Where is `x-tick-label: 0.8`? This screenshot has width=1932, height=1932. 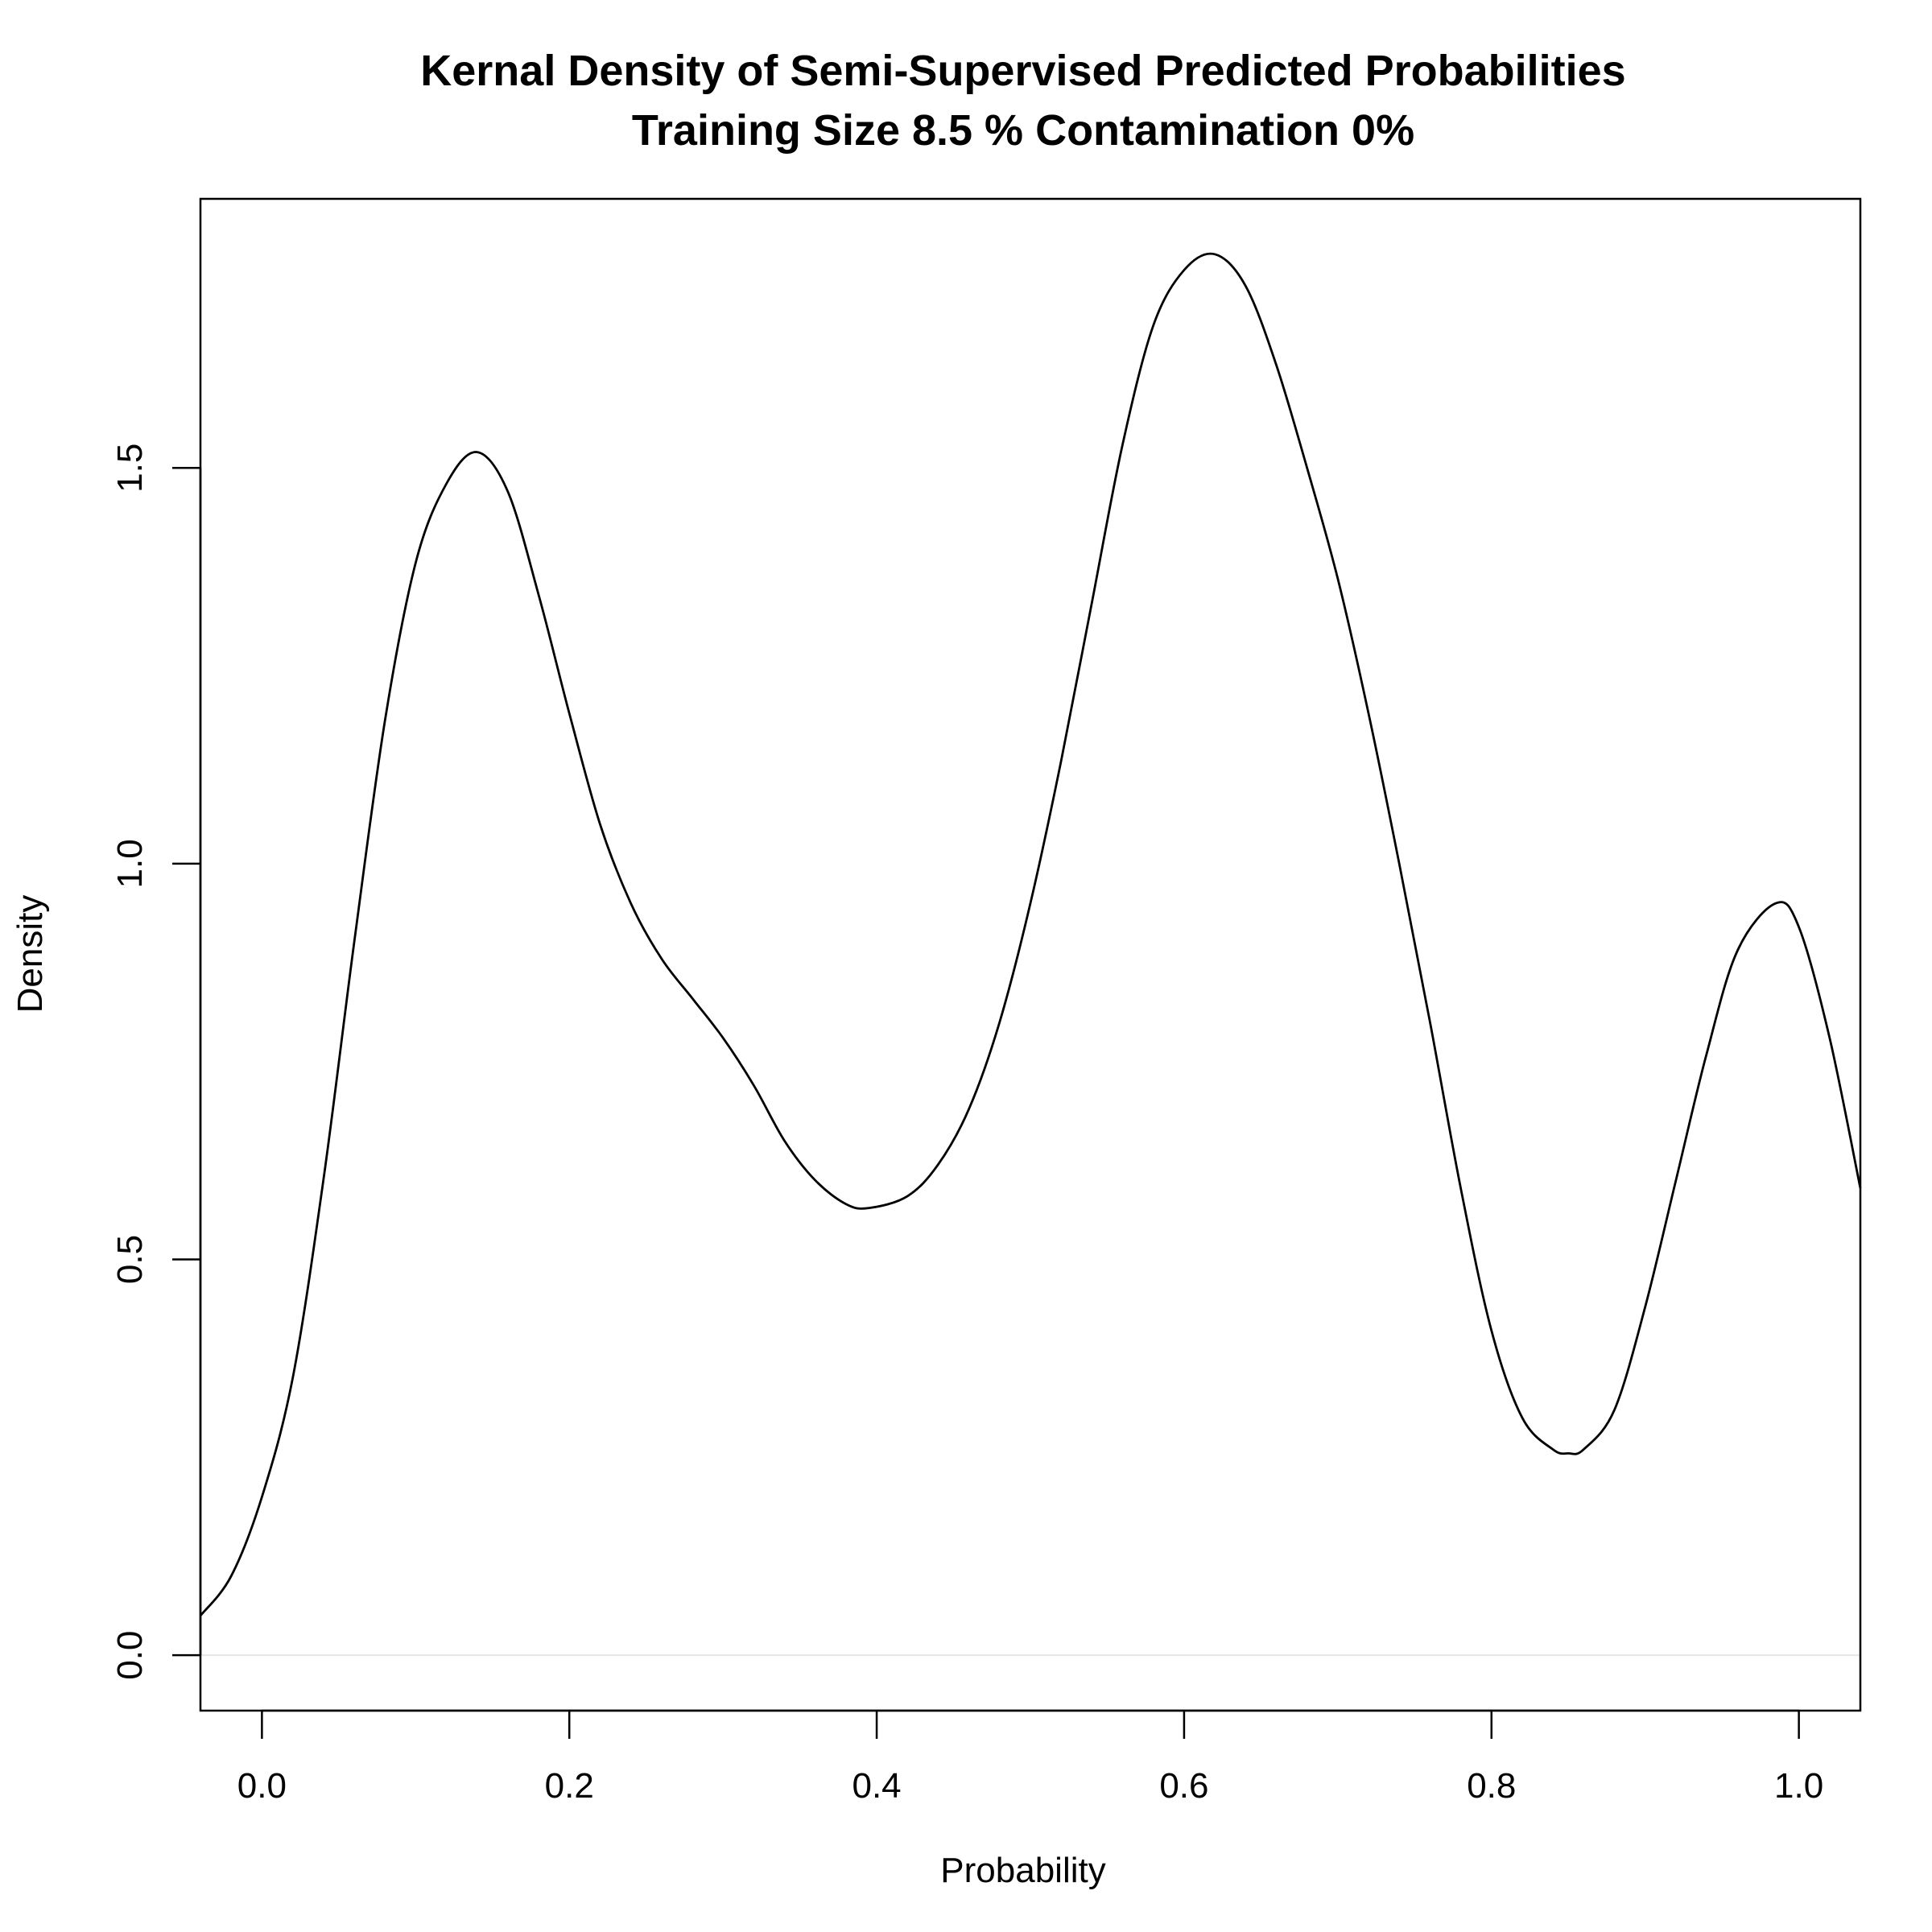 x-tick-label: 0.8 is located at coordinates (1491, 1786).